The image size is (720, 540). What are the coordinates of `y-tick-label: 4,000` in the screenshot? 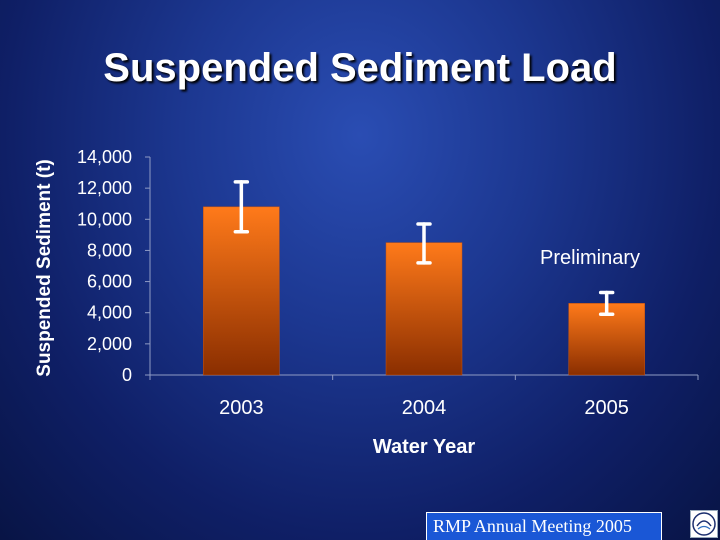 It's located at (109, 313).